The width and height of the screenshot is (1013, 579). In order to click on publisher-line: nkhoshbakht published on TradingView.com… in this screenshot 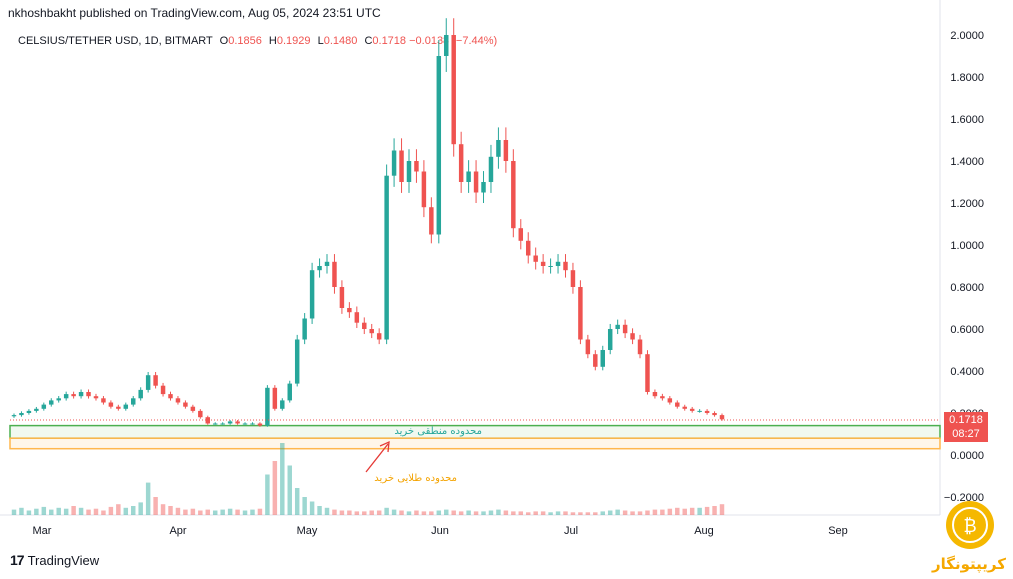, I will do `click(194, 13)`.